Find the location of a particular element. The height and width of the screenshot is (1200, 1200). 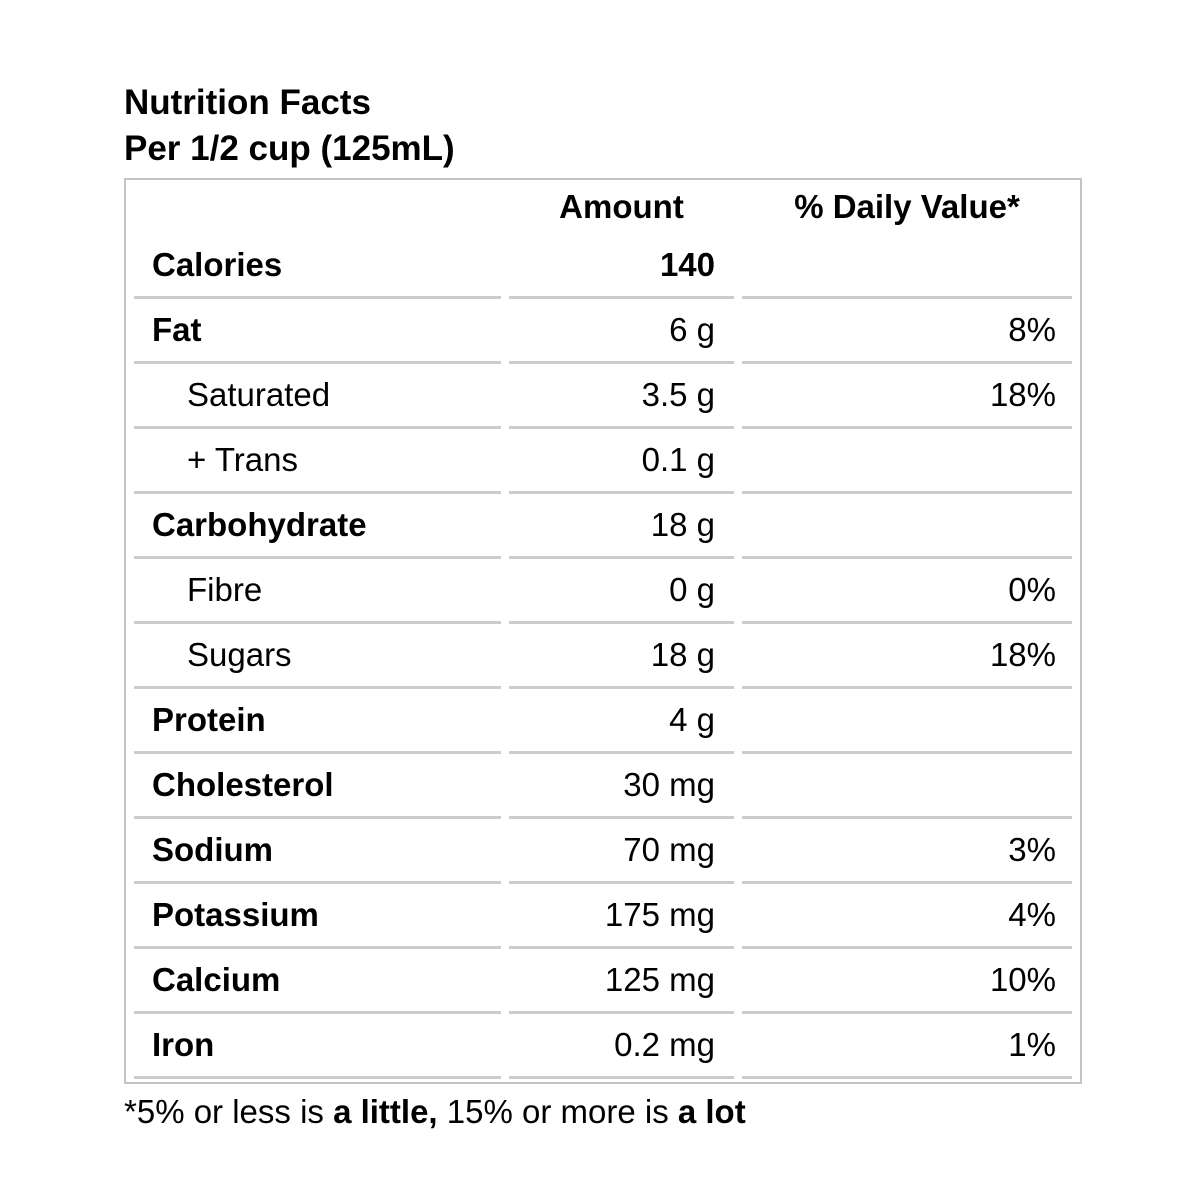

nutrient-label: Carbohydrate is located at coordinates (317, 526).